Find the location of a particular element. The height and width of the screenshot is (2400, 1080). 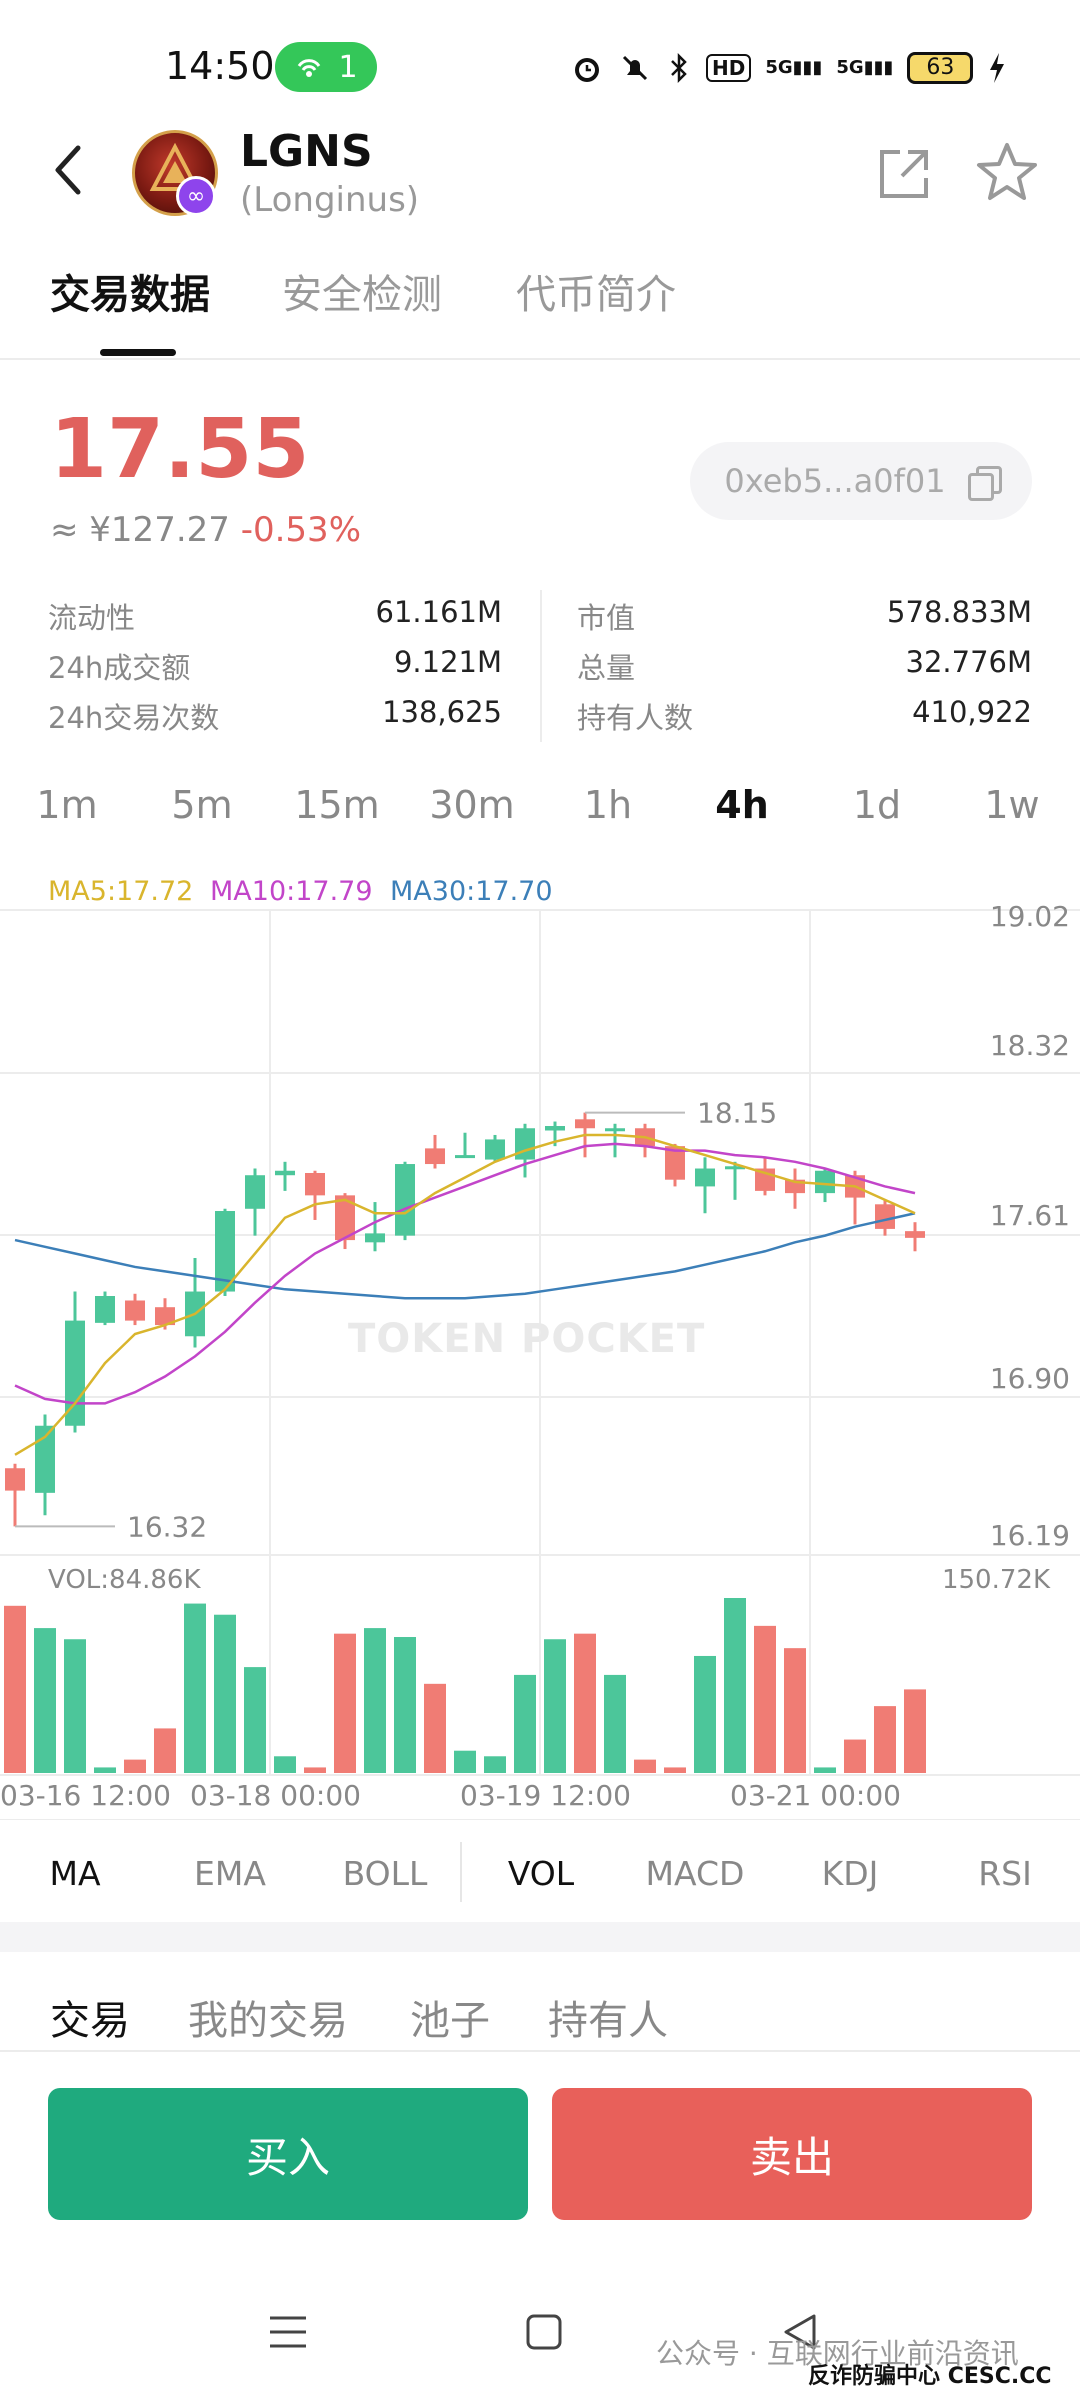

chain-badge-icon: ∞ is located at coordinates (196, 196).